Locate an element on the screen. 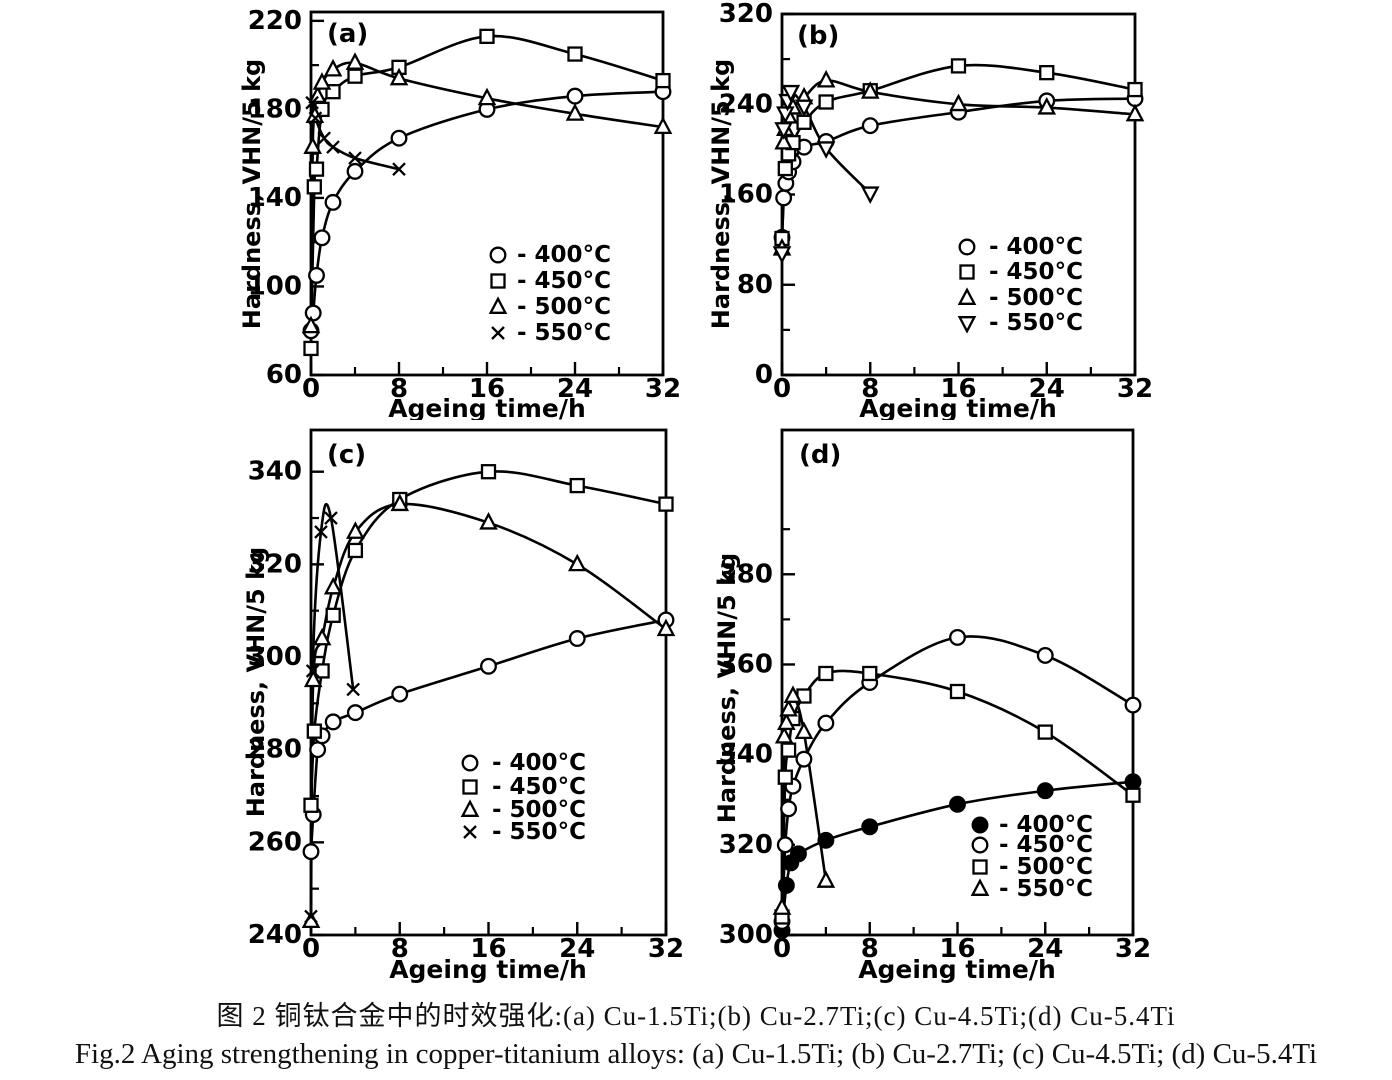 Image resolution: width=1392 pixels, height=1080 pixels. series-500-curve is located at coordinates (488, 712).